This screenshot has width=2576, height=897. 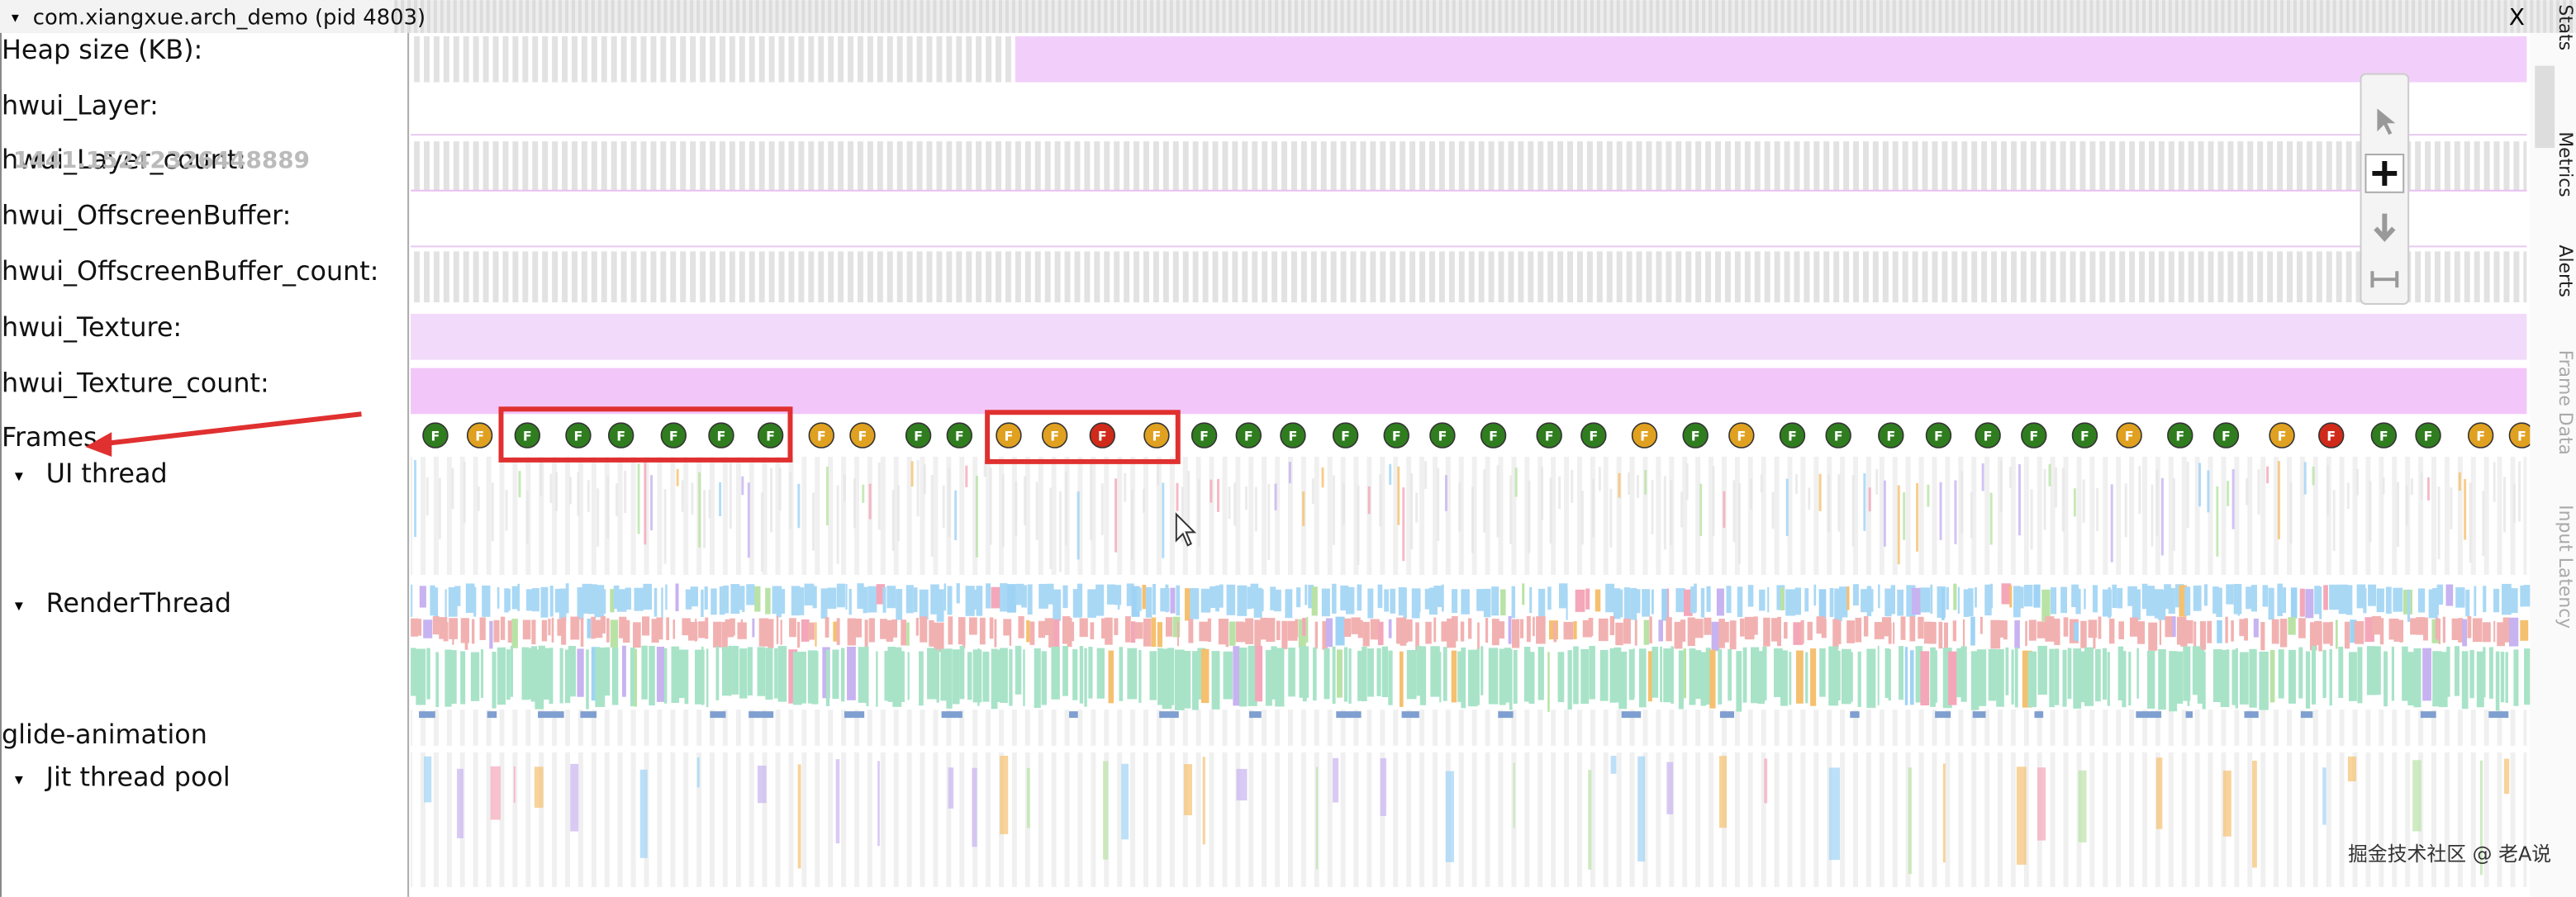 I want to click on pan-tool, so click(x=2385, y=227).